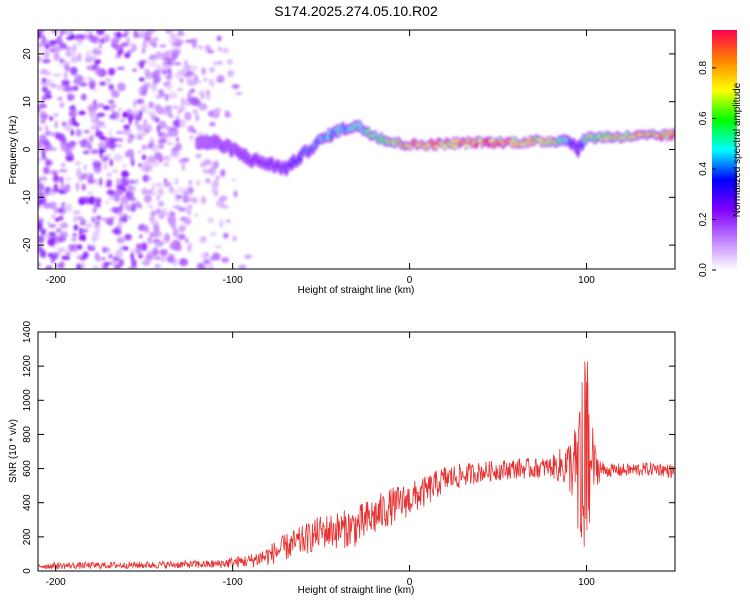 This screenshot has width=750, height=600. What do you see at coordinates (703, 118) in the screenshot?
I see `colorbar-tick-label: 0.6` at bounding box center [703, 118].